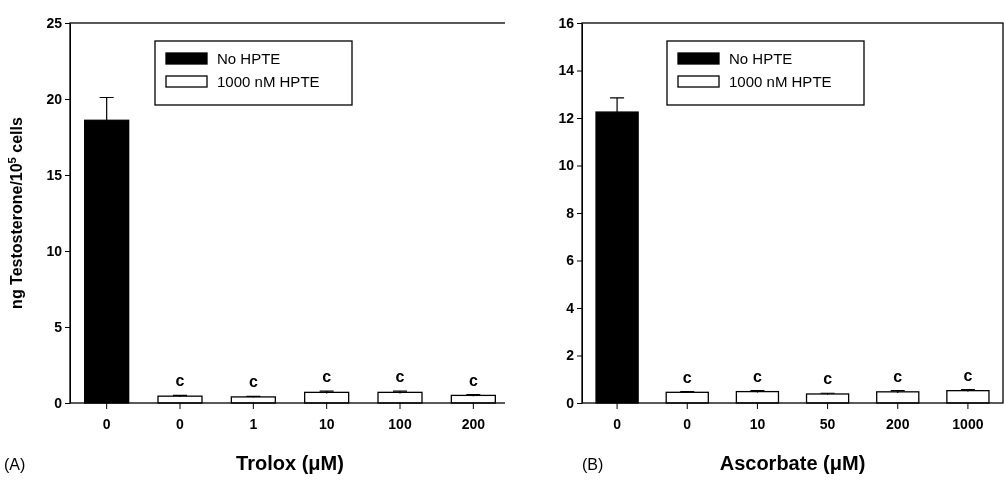  Describe the element at coordinates (400, 423) in the screenshot. I see `x-tick-label: 100` at that location.